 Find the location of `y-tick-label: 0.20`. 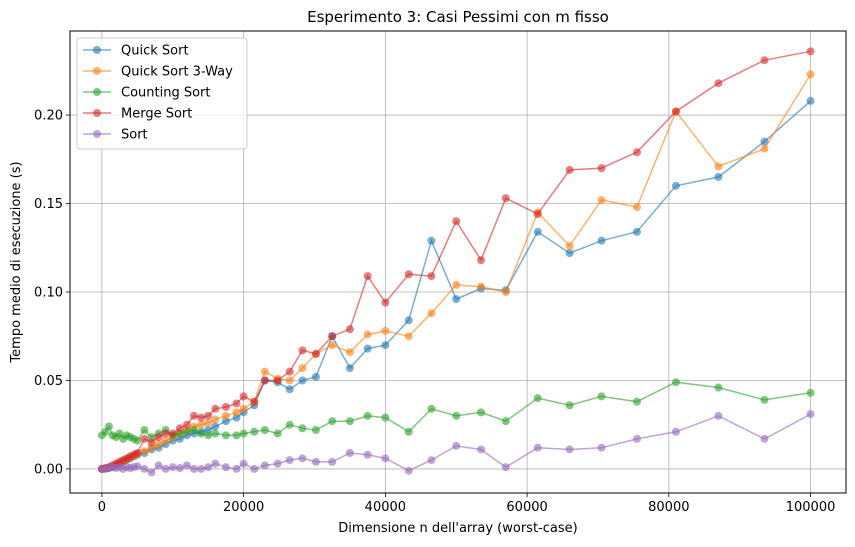

y-tick-label: 0.20 is located at coordinates (48, 116).